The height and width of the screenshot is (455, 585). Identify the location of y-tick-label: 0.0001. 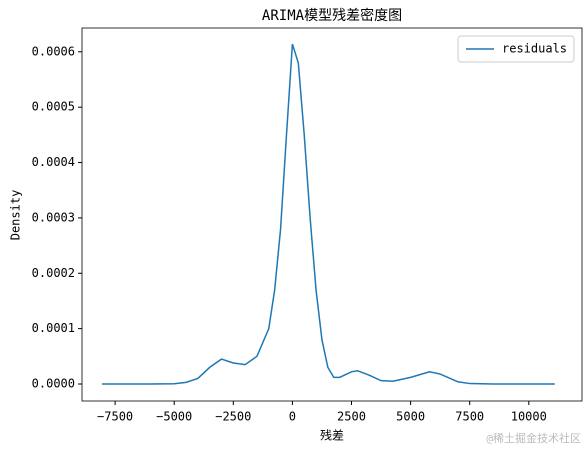
(53, 328).